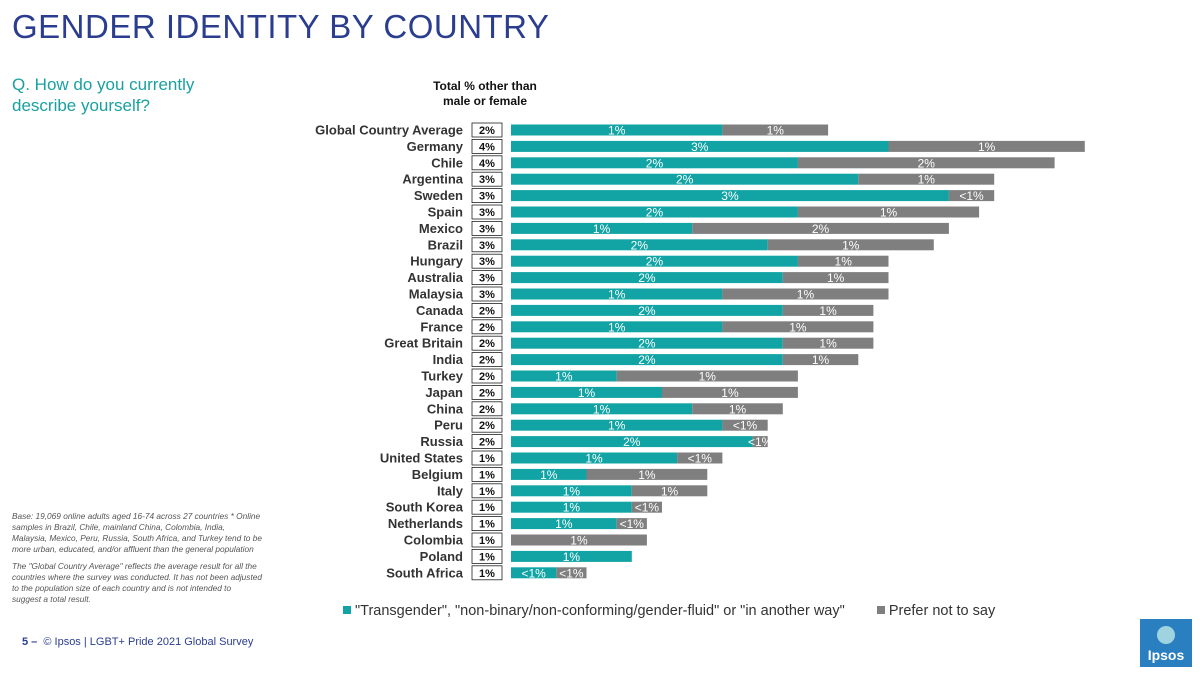 This screenshot has height=675, width=1200. What do you see at coordinates (487, 278) in the screenshot?
I see `total-box-australia` at bounding box center [487, 278].